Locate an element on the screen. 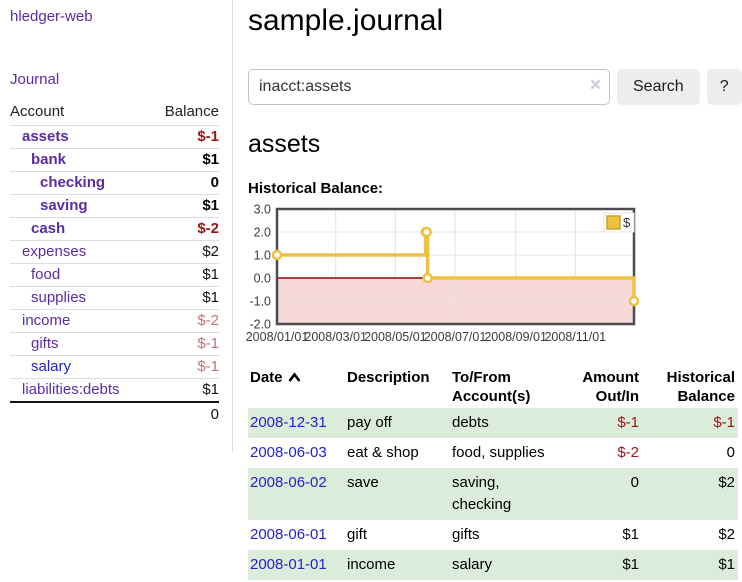 This screenshot has height=582, width=742. register-header-description: Description is located at coordinates (388, 377).